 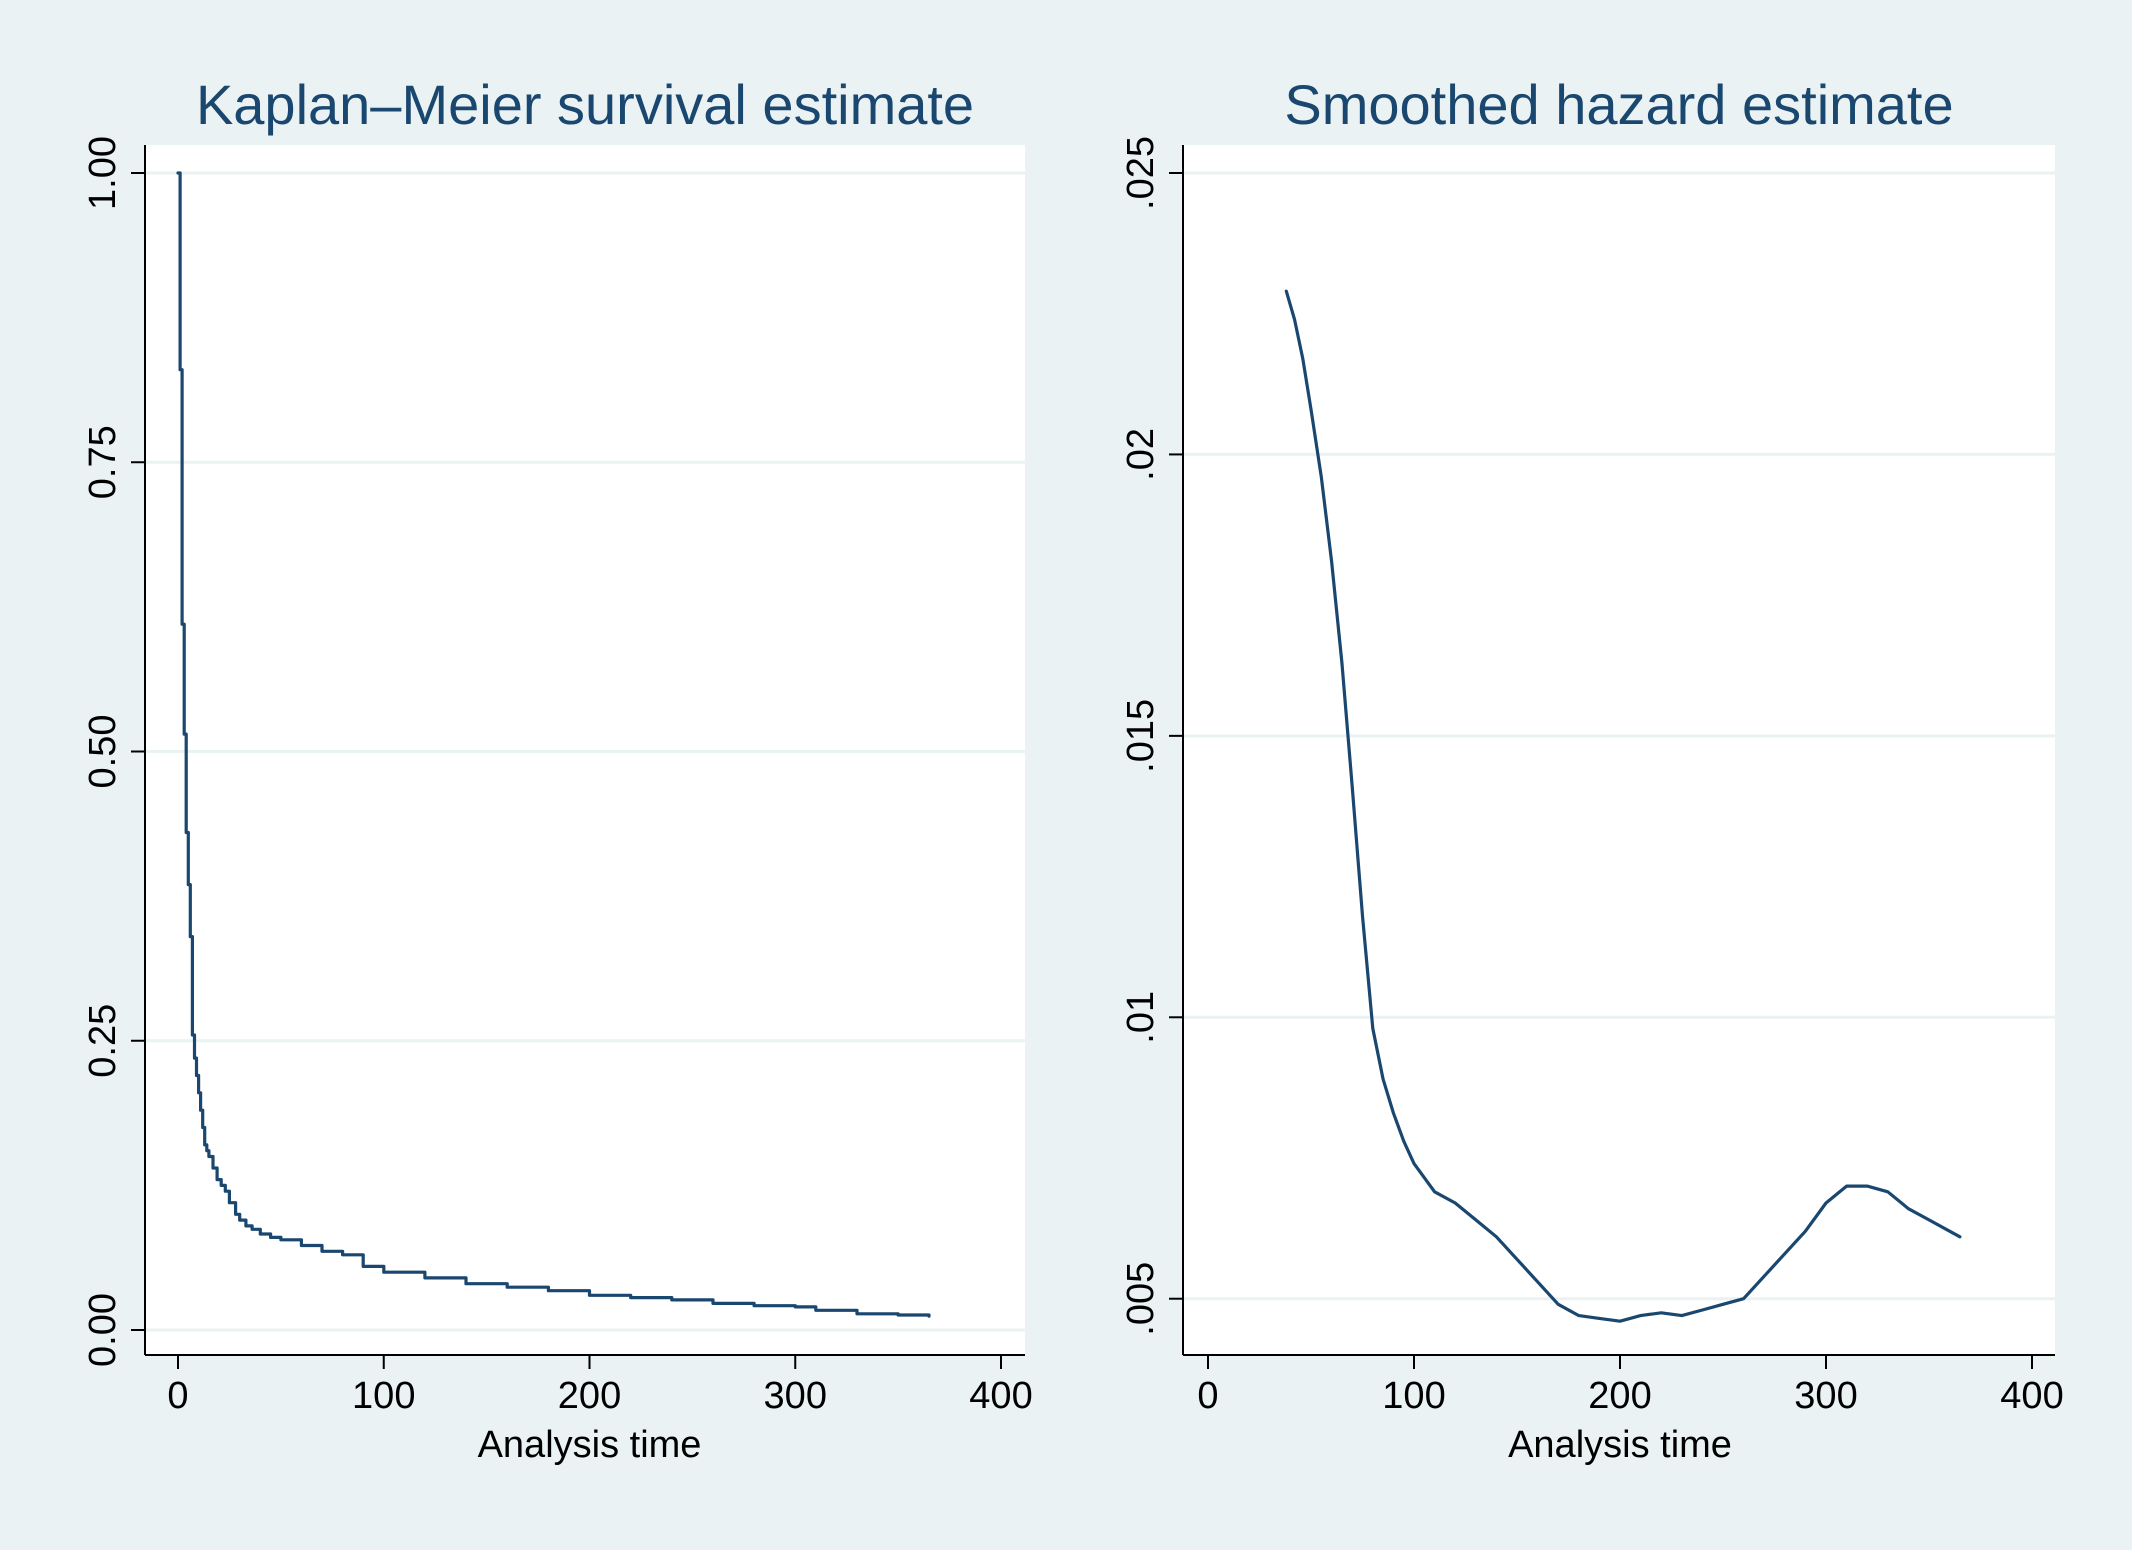 I want to click on hazard-x-tick-label-1: 100, so click(x=1413, y=1396).